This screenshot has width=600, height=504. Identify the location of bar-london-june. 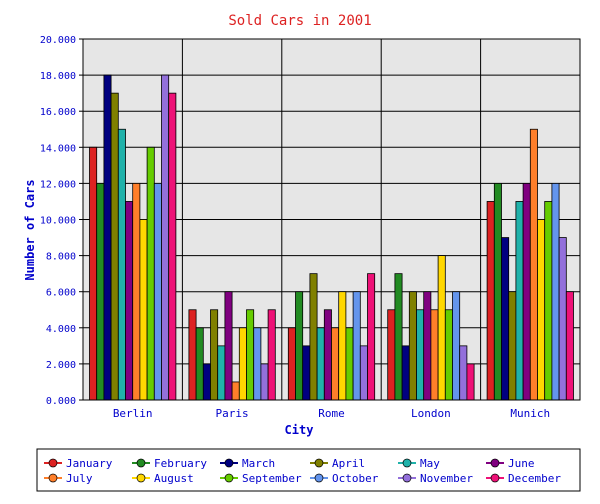
(427, 346).